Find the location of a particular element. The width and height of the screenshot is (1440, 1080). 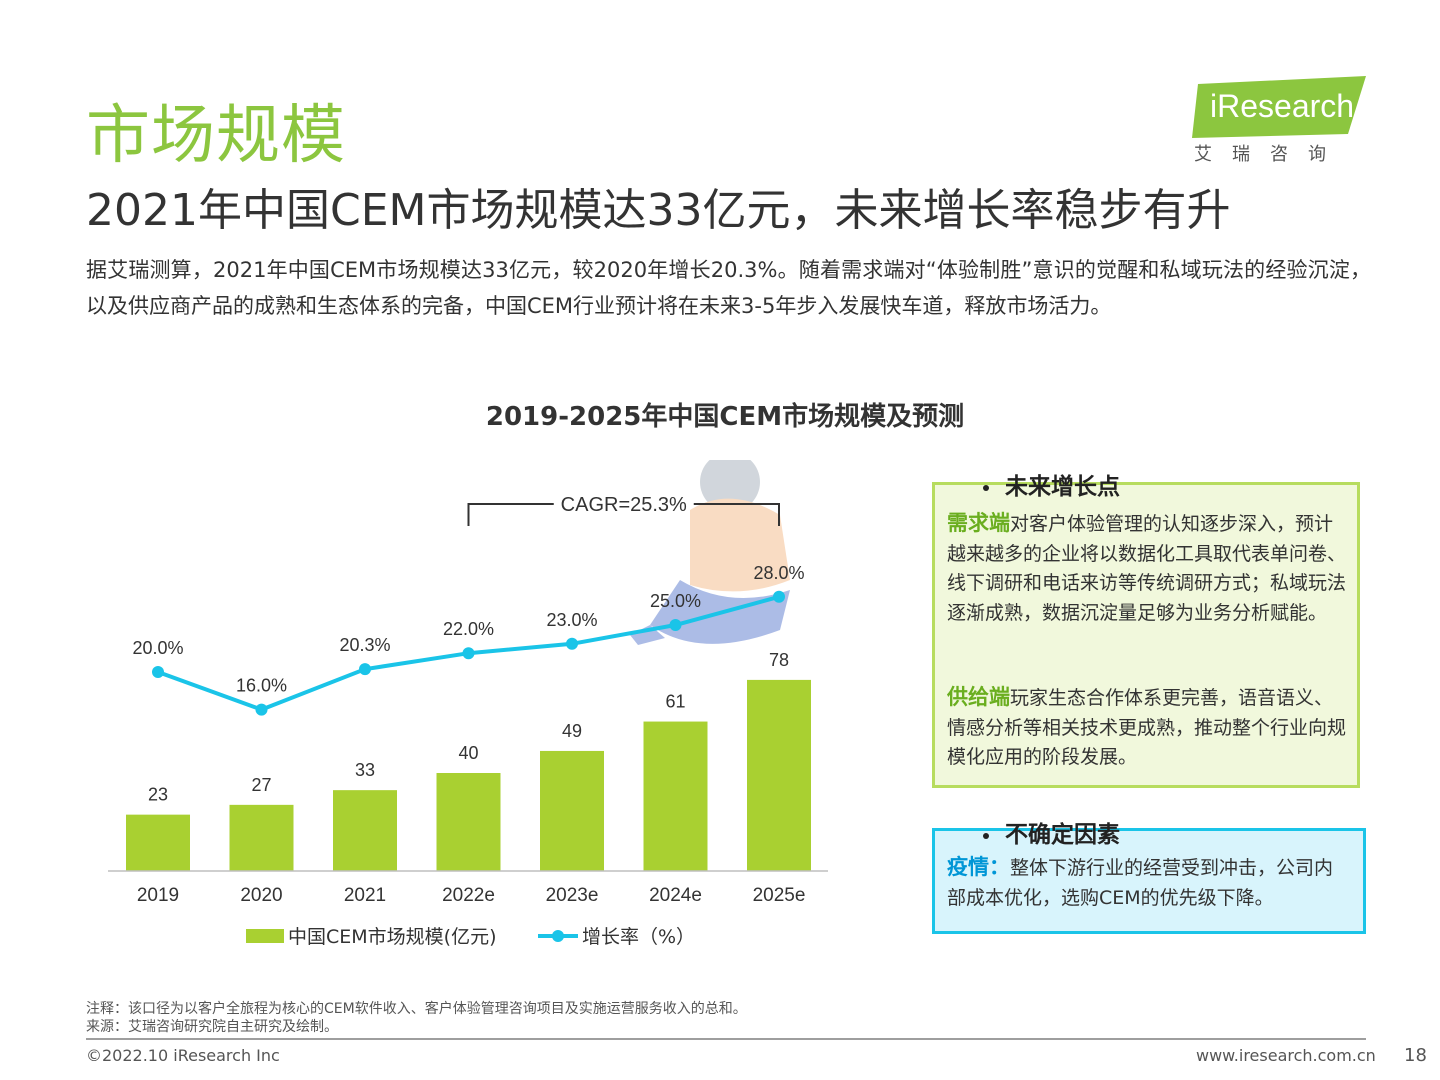

rate-value-label: 20.3% is located at coordinates (364, 645).